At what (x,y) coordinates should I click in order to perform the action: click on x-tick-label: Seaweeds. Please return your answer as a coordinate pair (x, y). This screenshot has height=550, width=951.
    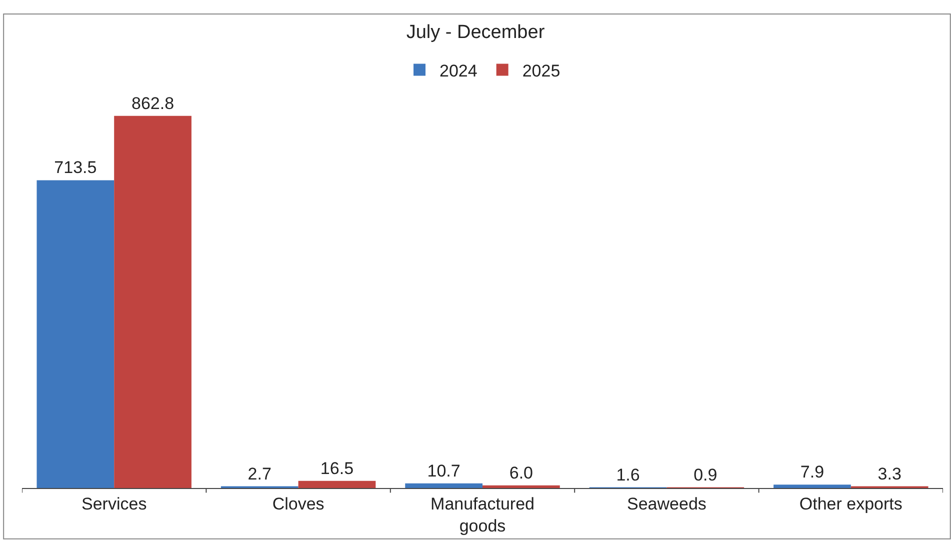
    Looking at the image, I should click on (666, 504).